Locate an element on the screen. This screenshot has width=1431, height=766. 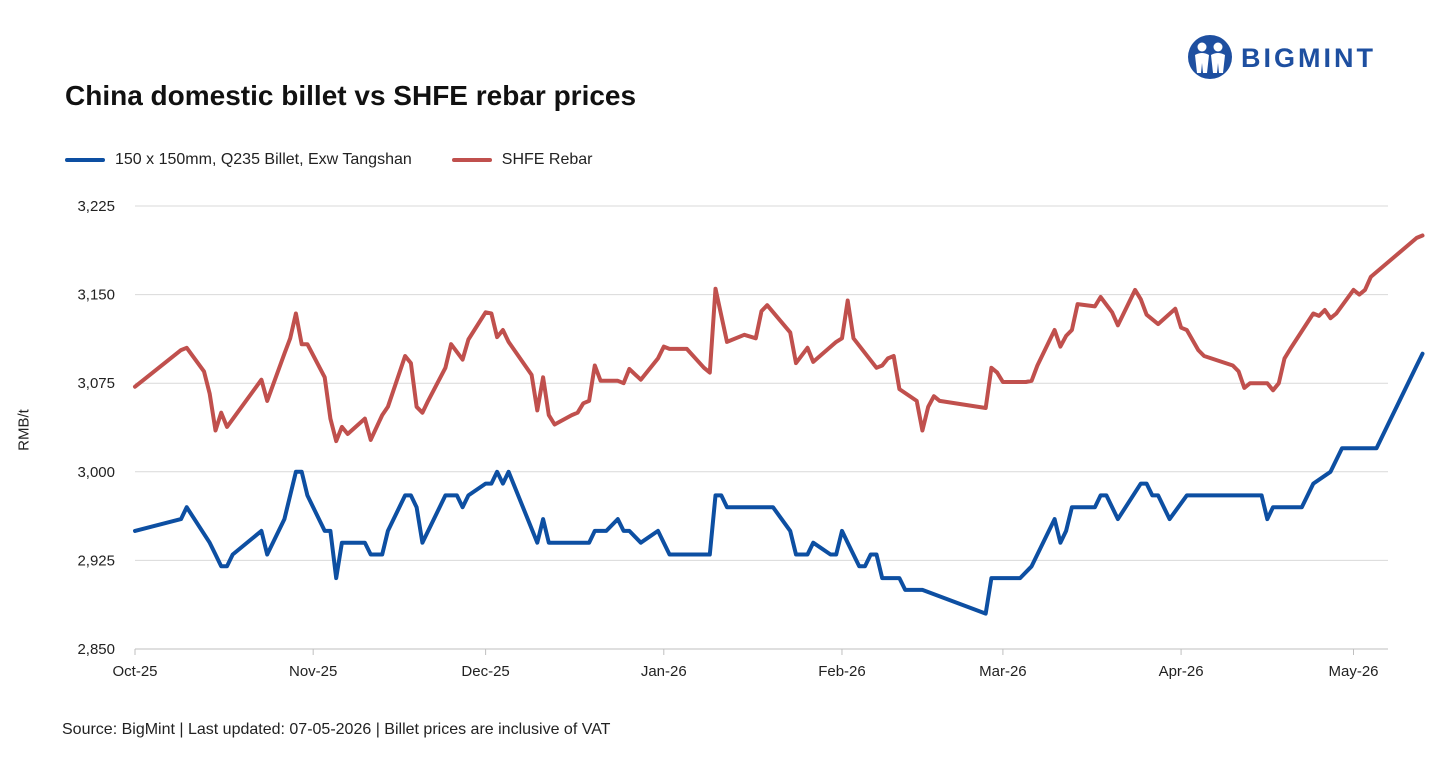
bigmint-logo: BIGMINT is located at coordinates (1301, 57).